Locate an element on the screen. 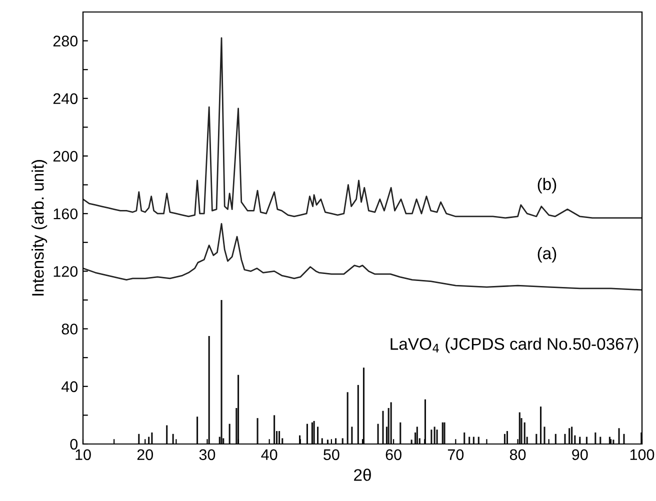 Image resolution: width=656 pixels, height=501 pixels. x-tick-label: 10 is located at coordinates (83, 454).